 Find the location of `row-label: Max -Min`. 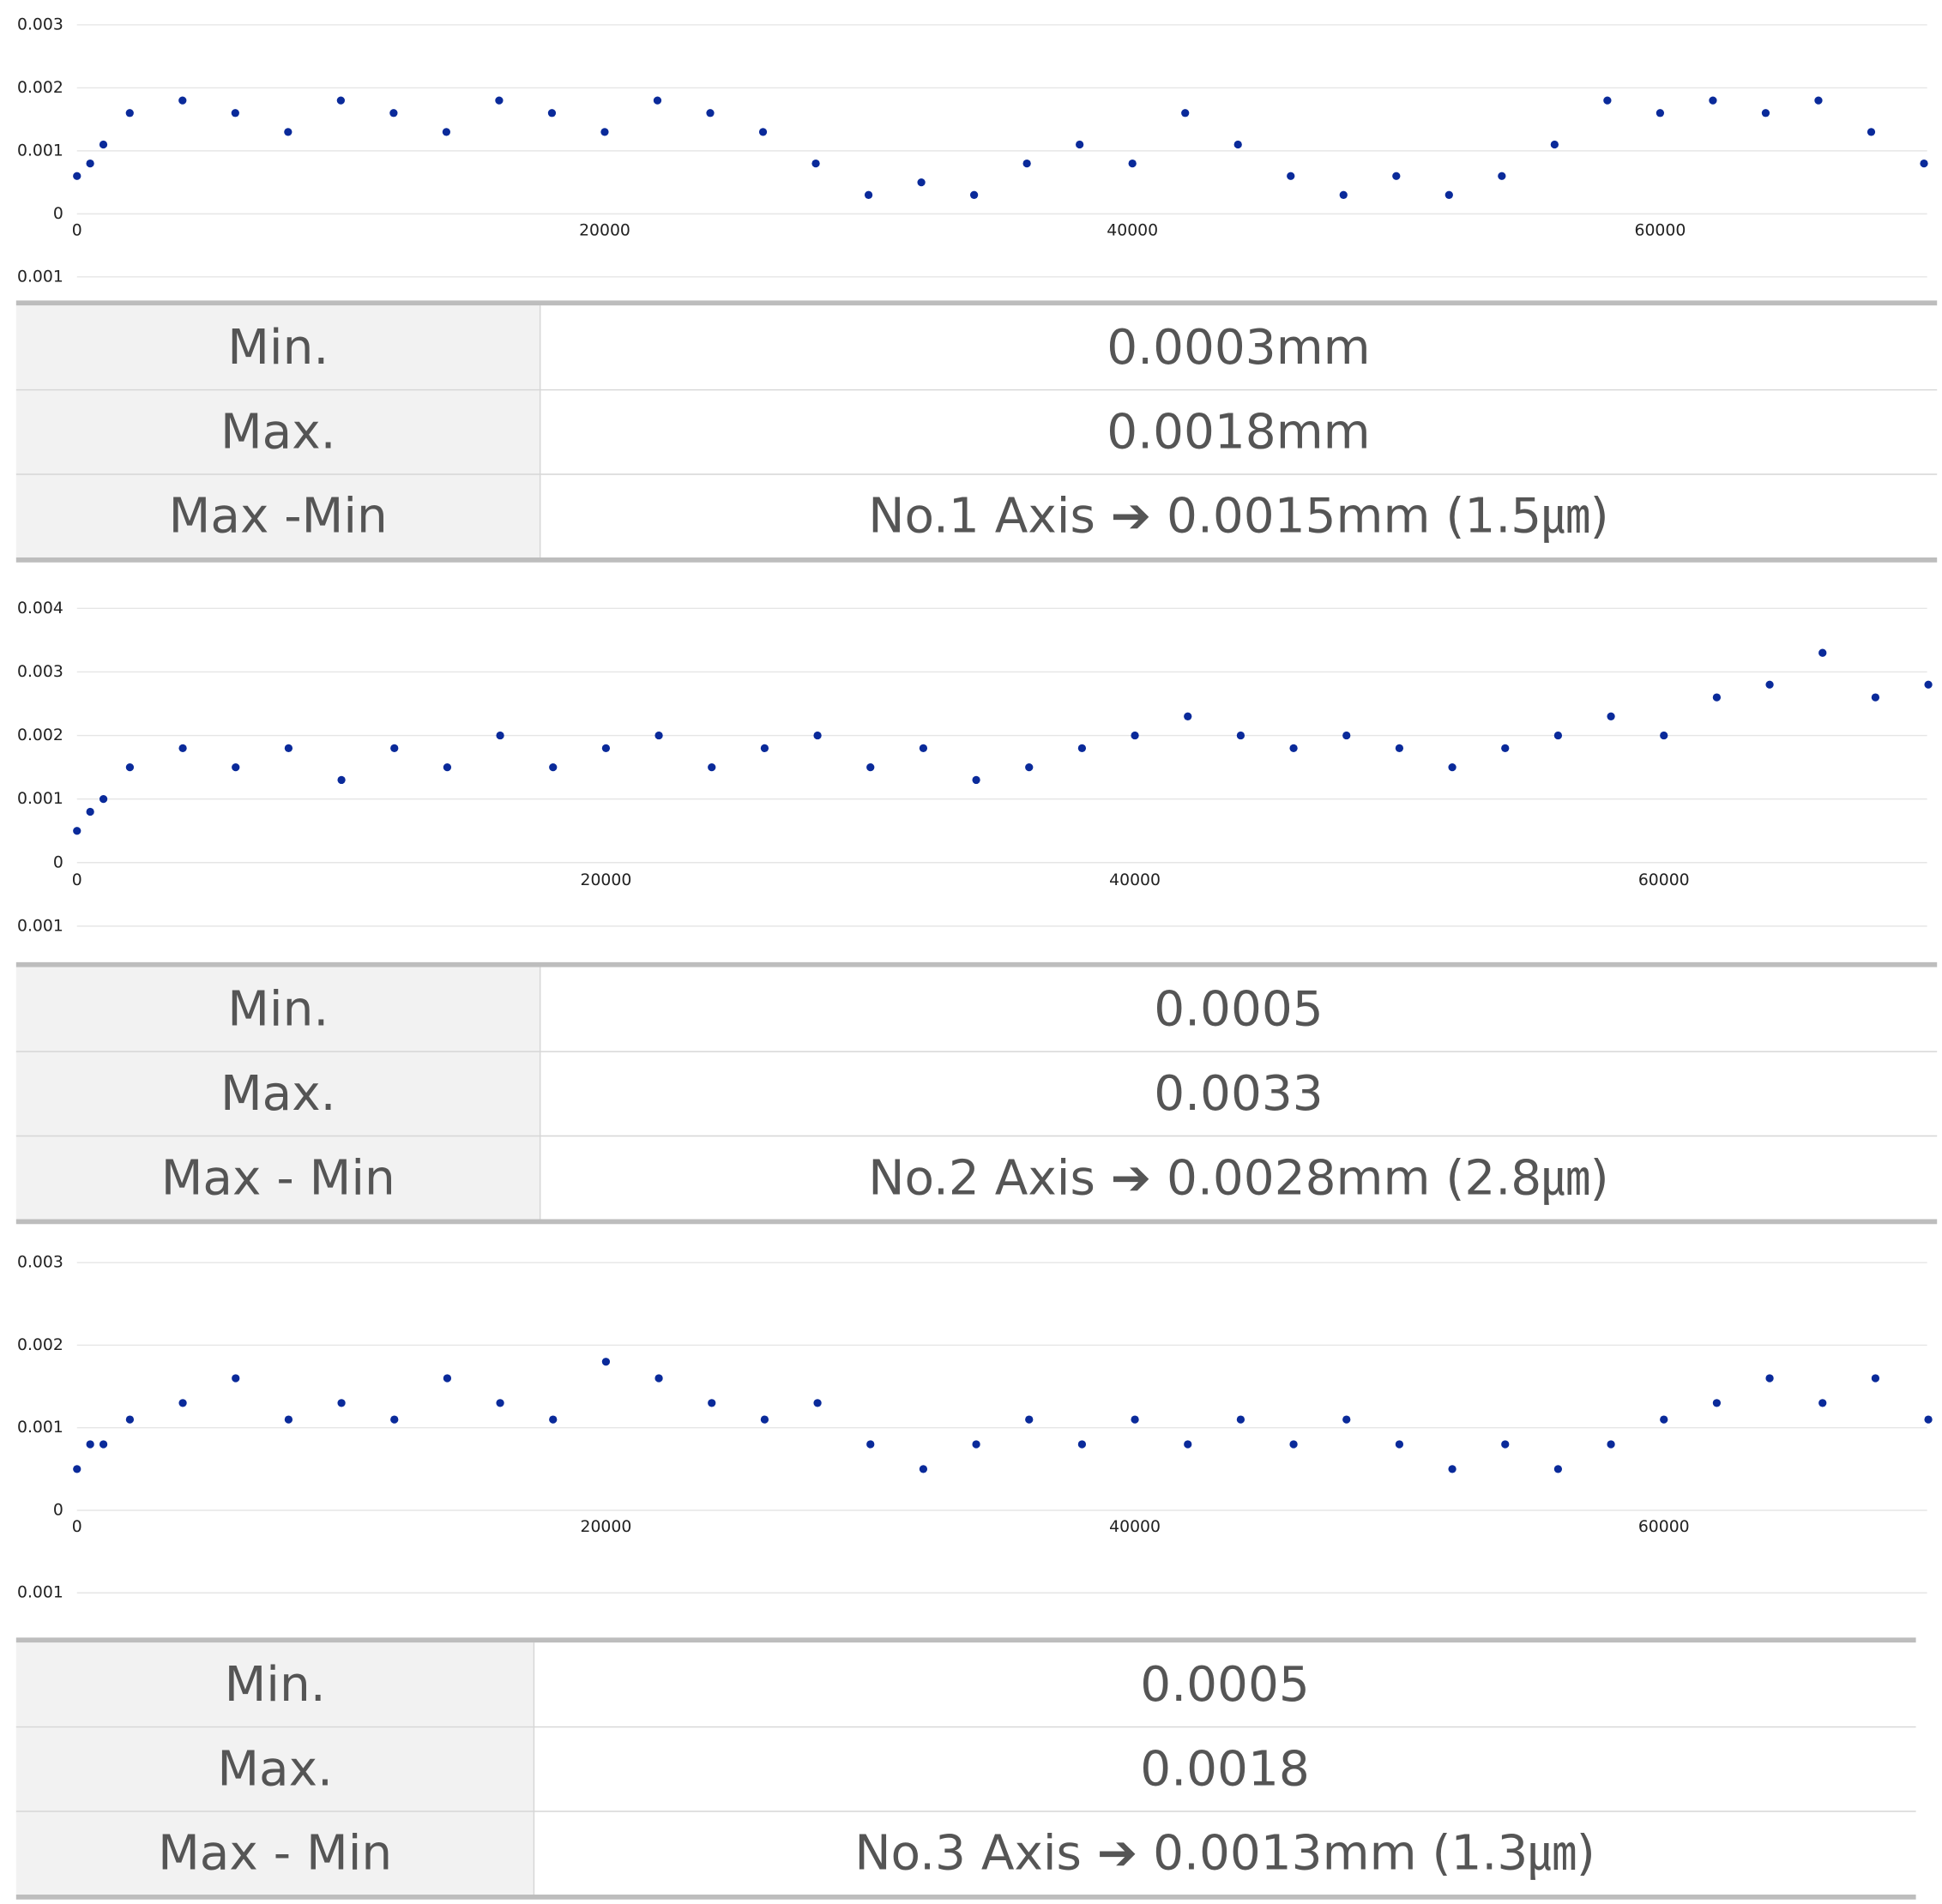

row-label: Max -Min is located at coordinates (278, 517).